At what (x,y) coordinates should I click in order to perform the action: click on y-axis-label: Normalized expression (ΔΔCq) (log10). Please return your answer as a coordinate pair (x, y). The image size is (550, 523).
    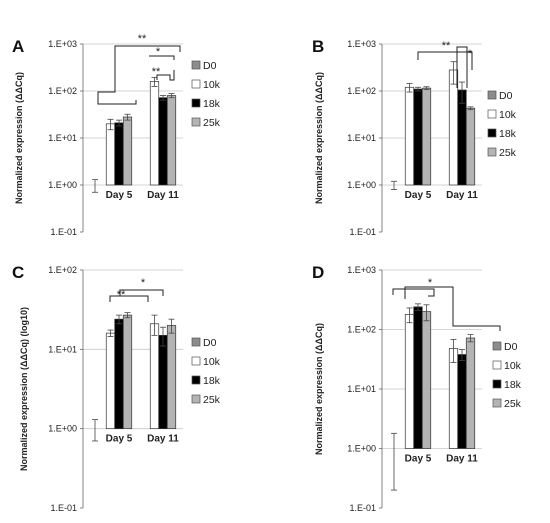
    Looking at the image, I should click on (24, 389).